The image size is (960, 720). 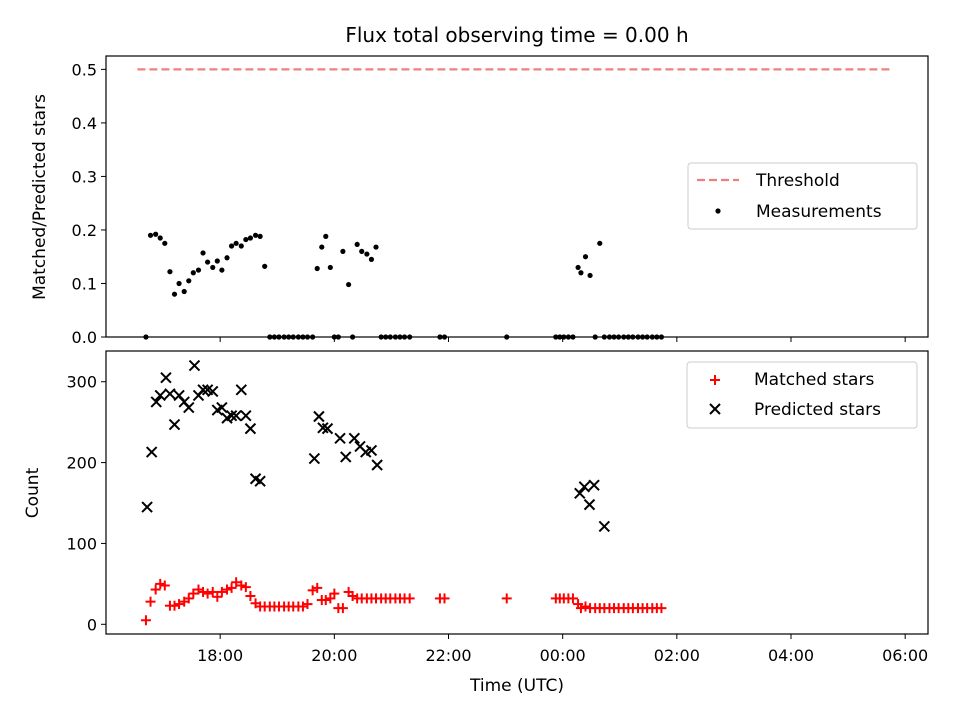 I want to click on top-y-tick-label: 0.1, so click(x=84, y=283).